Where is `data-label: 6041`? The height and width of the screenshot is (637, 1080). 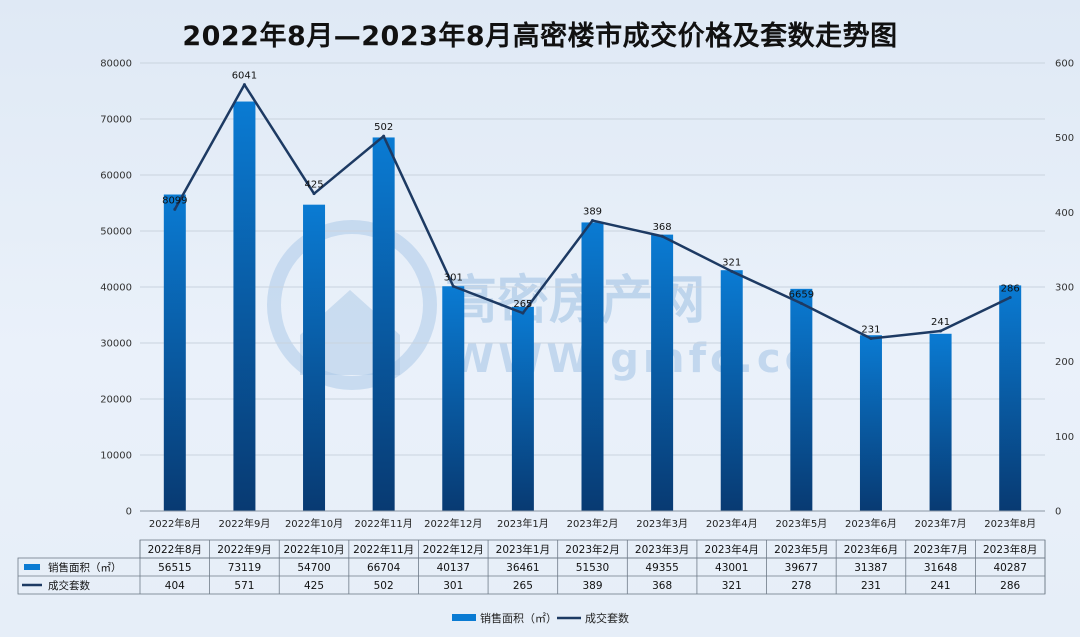
data-label: 6041 is located at coordinates (244, 76).